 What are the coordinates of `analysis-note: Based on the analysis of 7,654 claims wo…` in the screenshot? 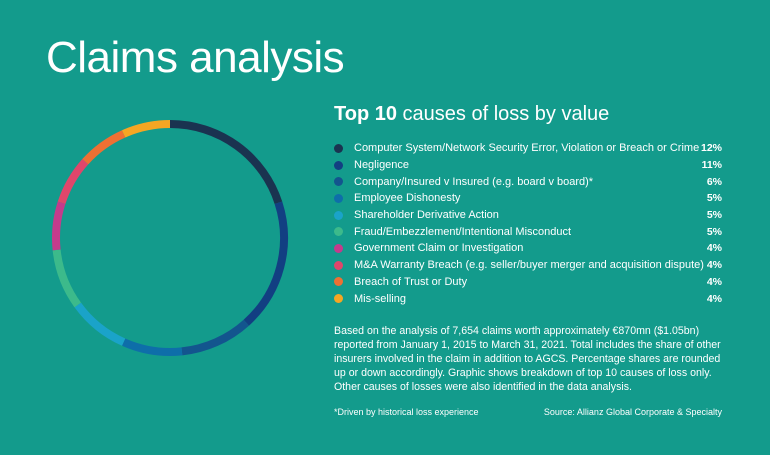 It's located at (527, 359).